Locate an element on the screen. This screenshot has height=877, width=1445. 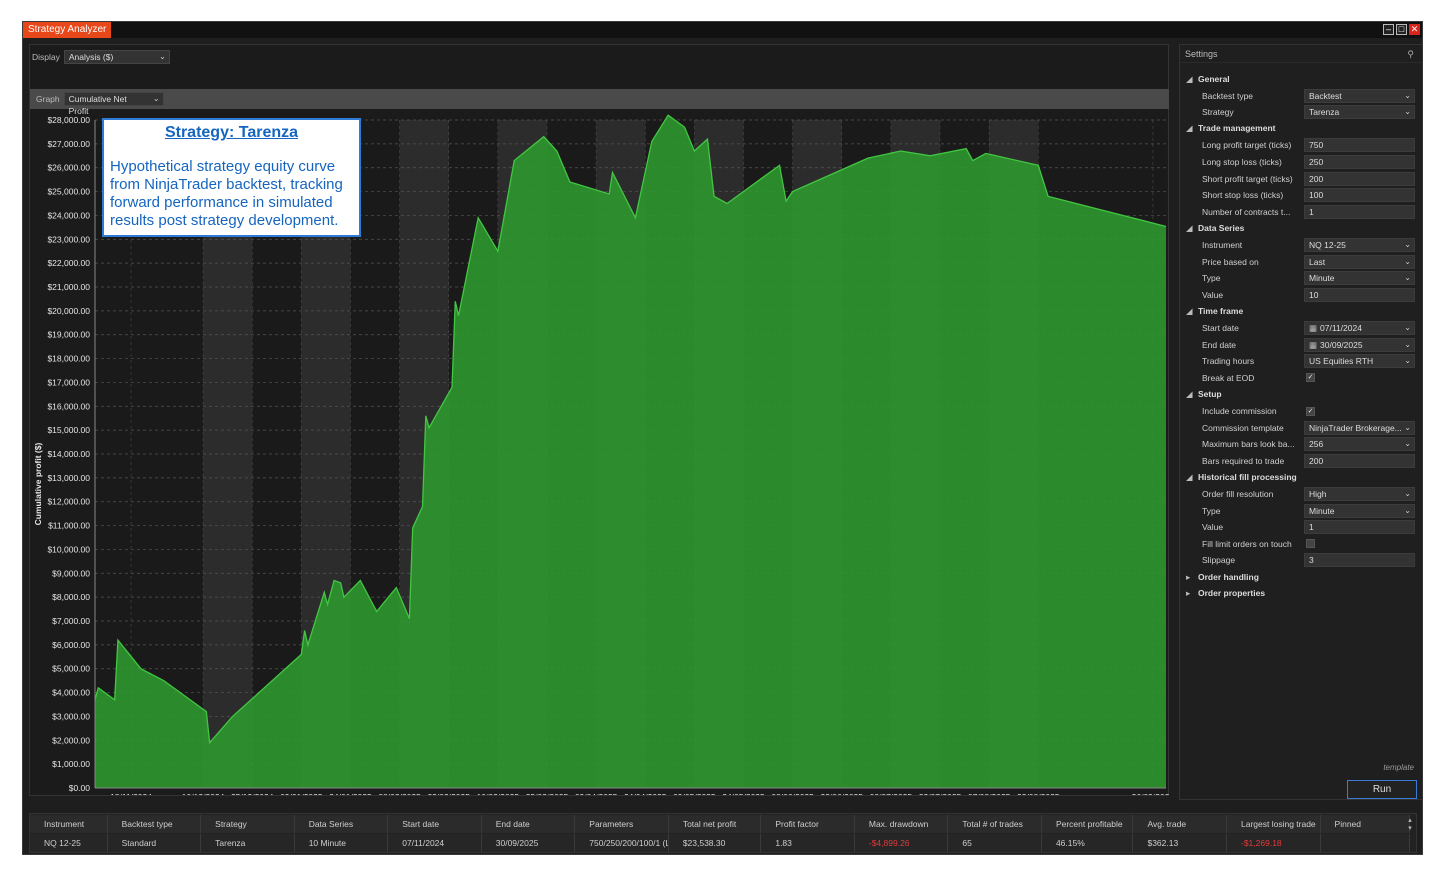
section-title: ◢ Setup is located at coordinates (1201, 394).